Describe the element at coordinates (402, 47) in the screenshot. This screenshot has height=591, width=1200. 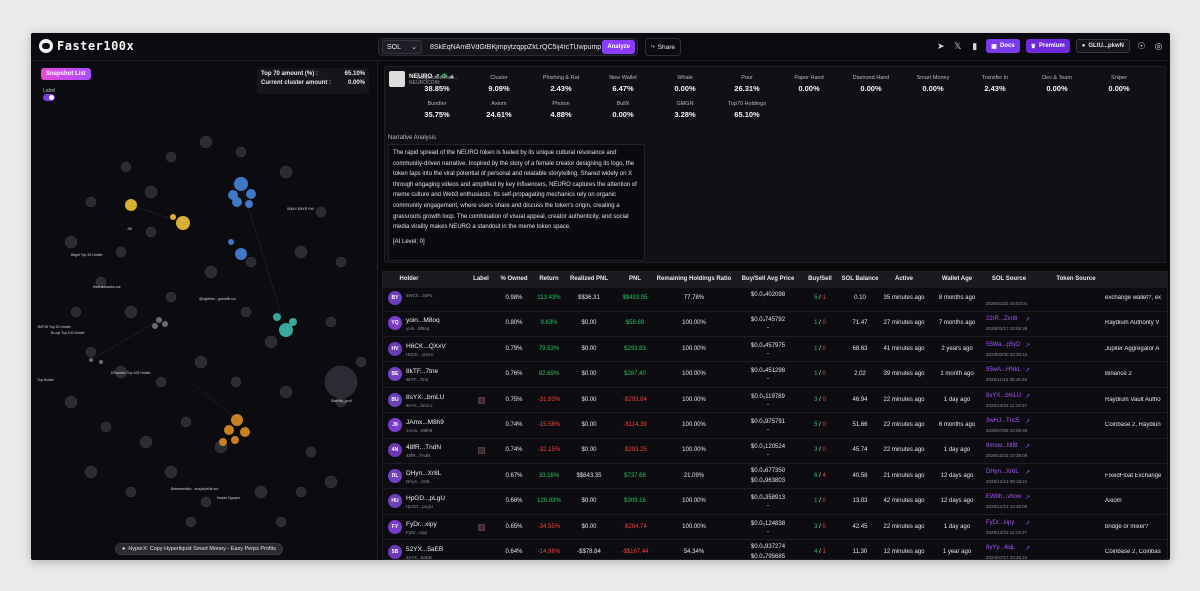
I see `chain-select: SOL ⌄` at that location.